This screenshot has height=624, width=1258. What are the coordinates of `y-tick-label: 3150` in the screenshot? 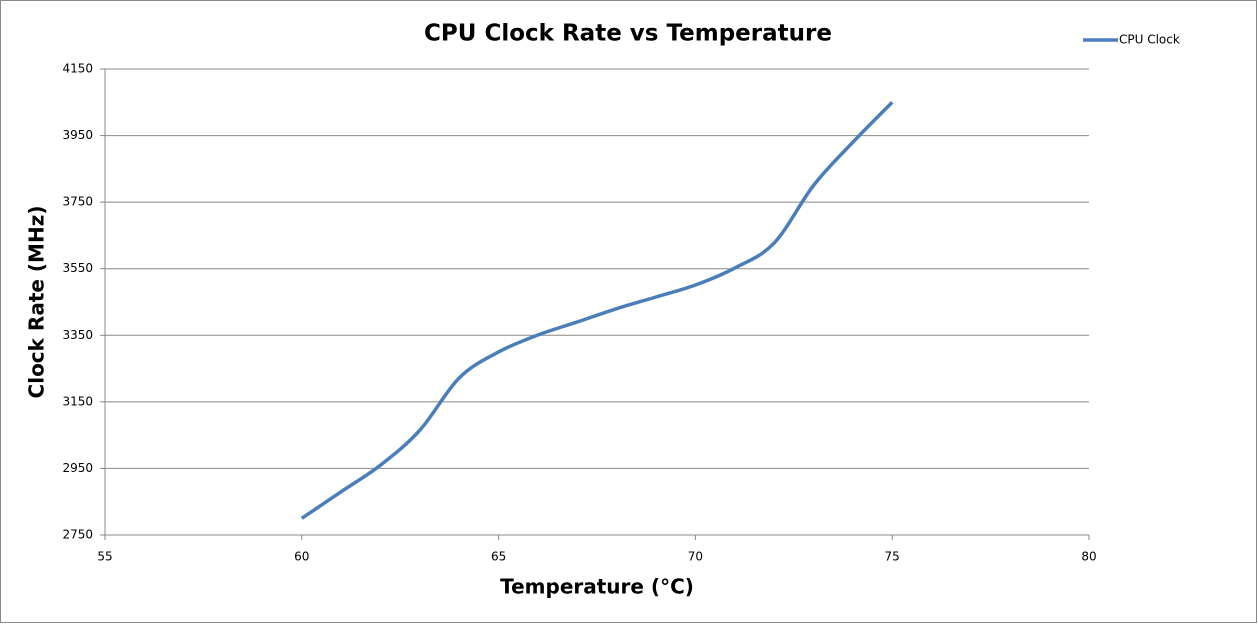 It's located at (77, 401).